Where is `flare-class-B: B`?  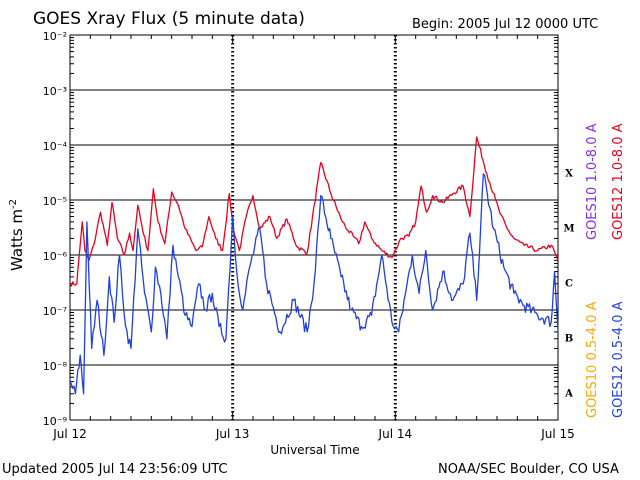
flare-class-B: B is located at coordinates (569, 339).